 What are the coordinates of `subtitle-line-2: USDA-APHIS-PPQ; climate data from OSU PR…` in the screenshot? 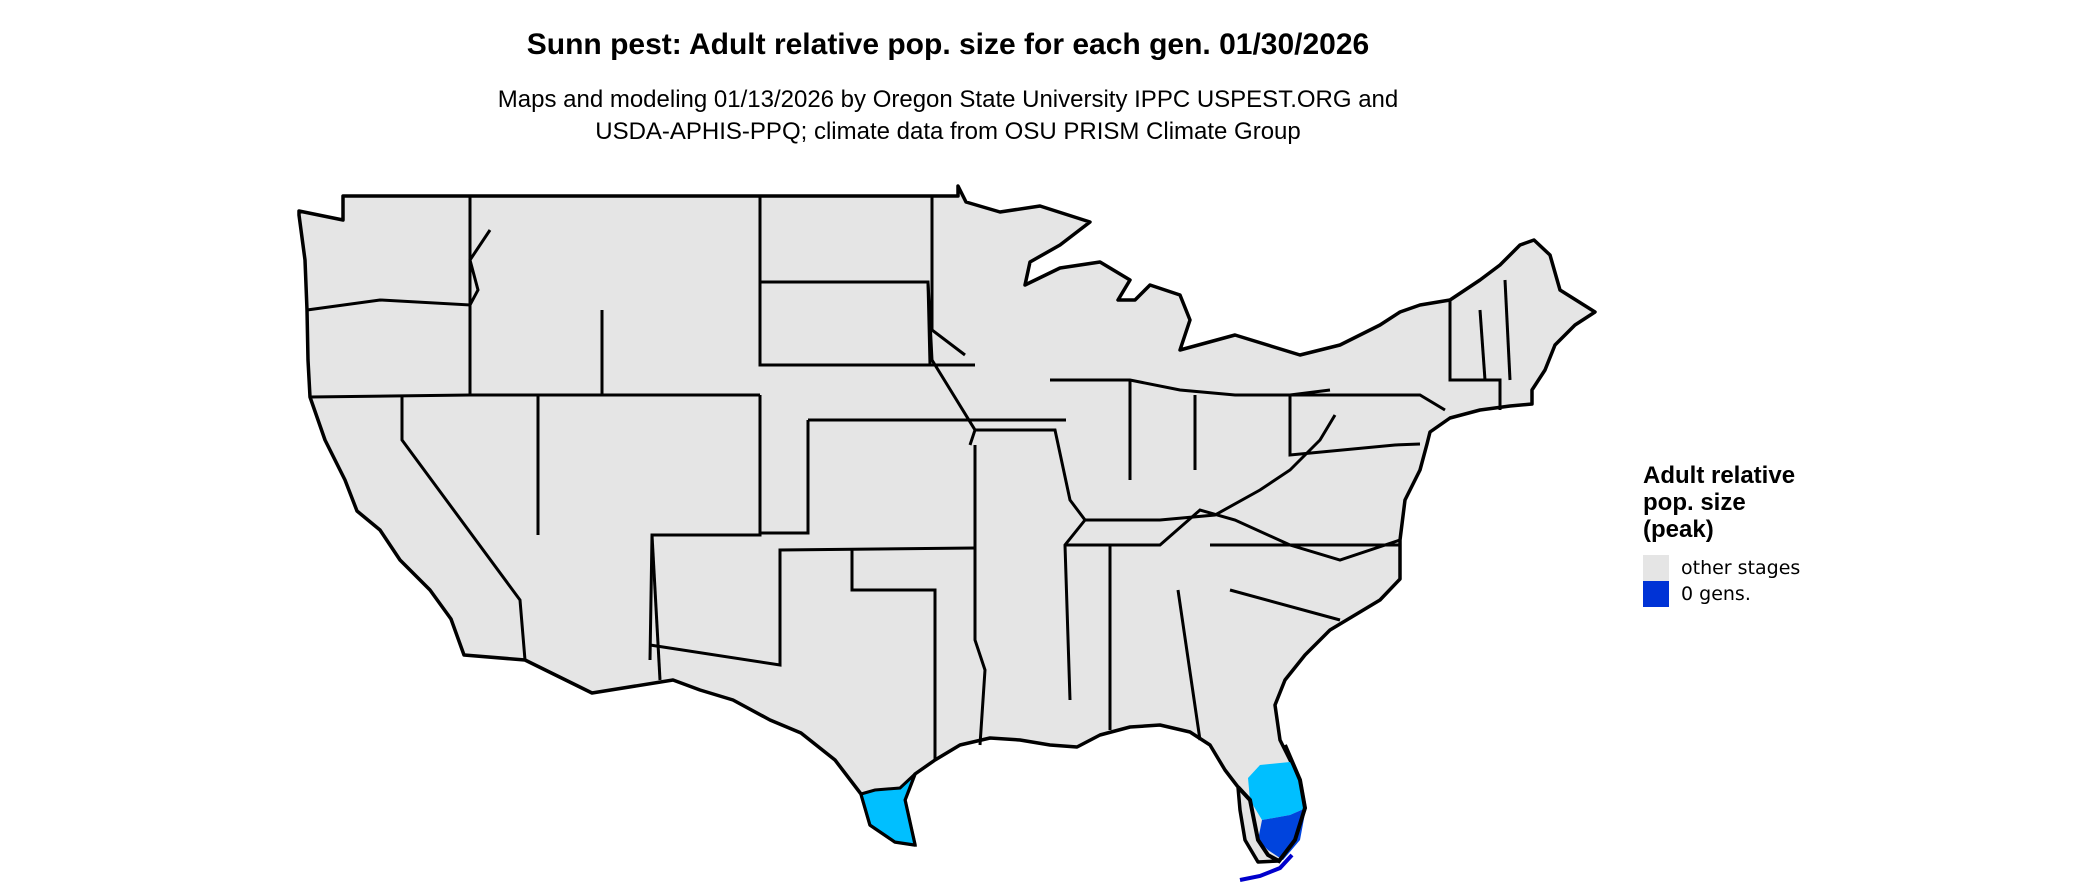 It's located at (948, 131).